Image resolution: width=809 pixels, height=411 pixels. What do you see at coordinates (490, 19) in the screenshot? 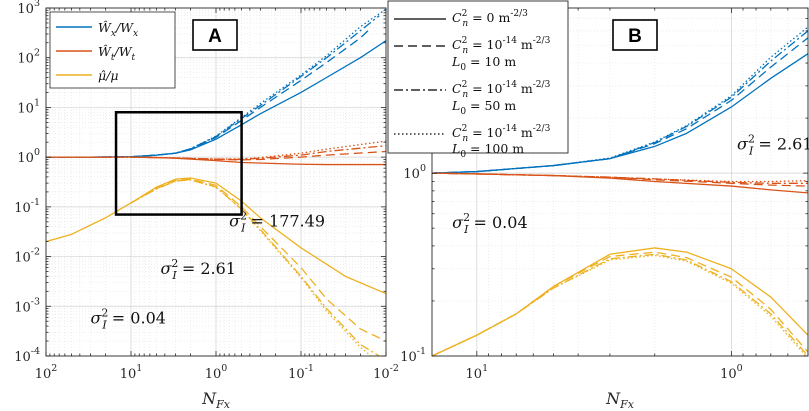
I see `legend-label: C2 n = 0 m-2/3` at bounding box center [490, 19].